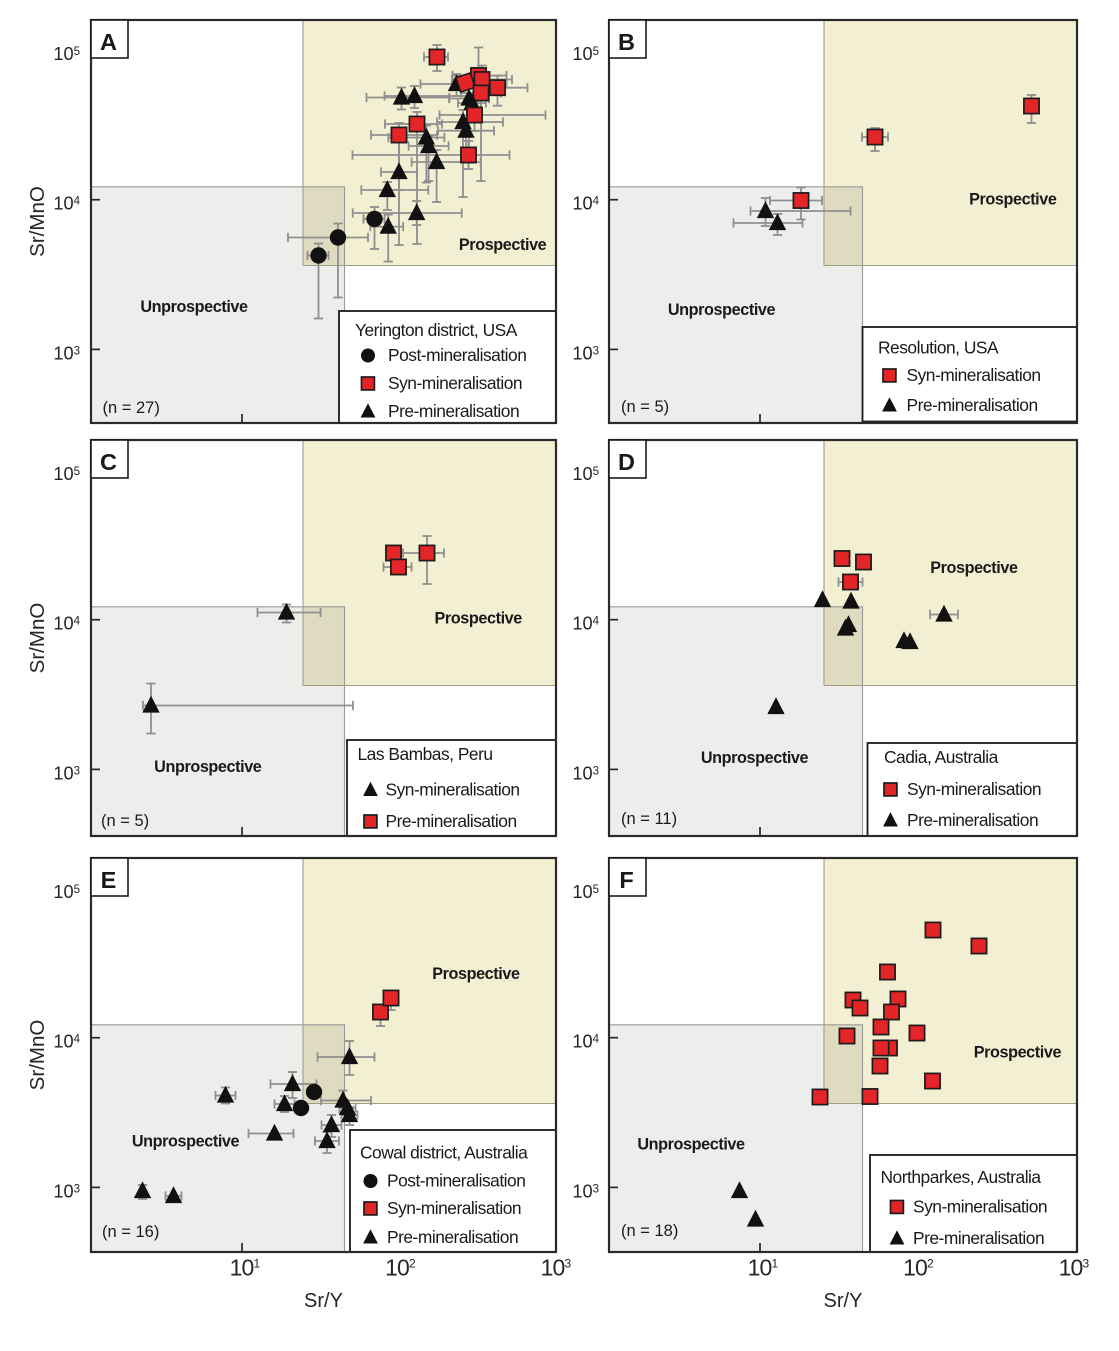 The image size is (1119, 1351). Describe the element at coordinates (961, 1177) in the screenshot. I see `svg-text: Northparkes, Australia` at that location.